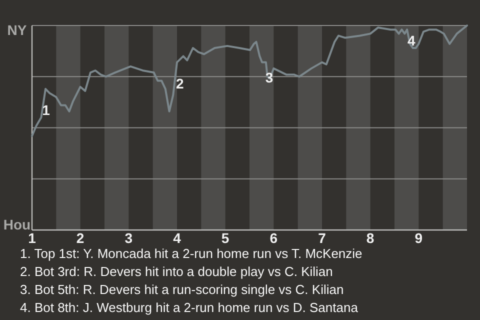 This screenshot has height=320, width=480. Describe the element at coordinates (176, 271) in the screenshot. I see `text: 2. Bot 3rd: R. Devers hit into a double play vs C. Kilian` at that location.